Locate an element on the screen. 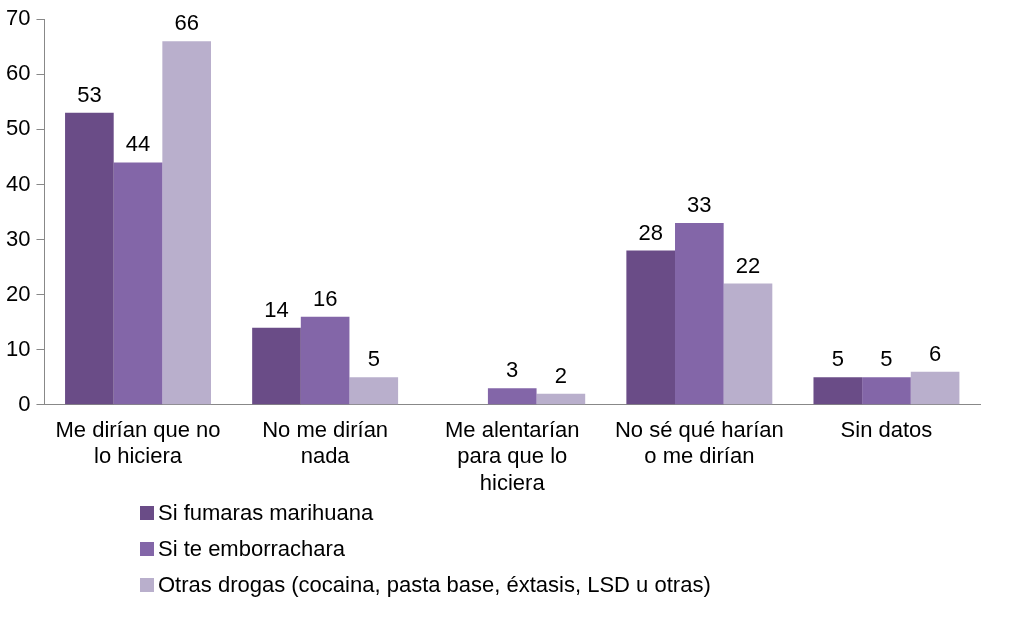 The height and width of the screenshot is (631, 1010). legend-label: Si te emborrachara is located at coordinates (252, 549).